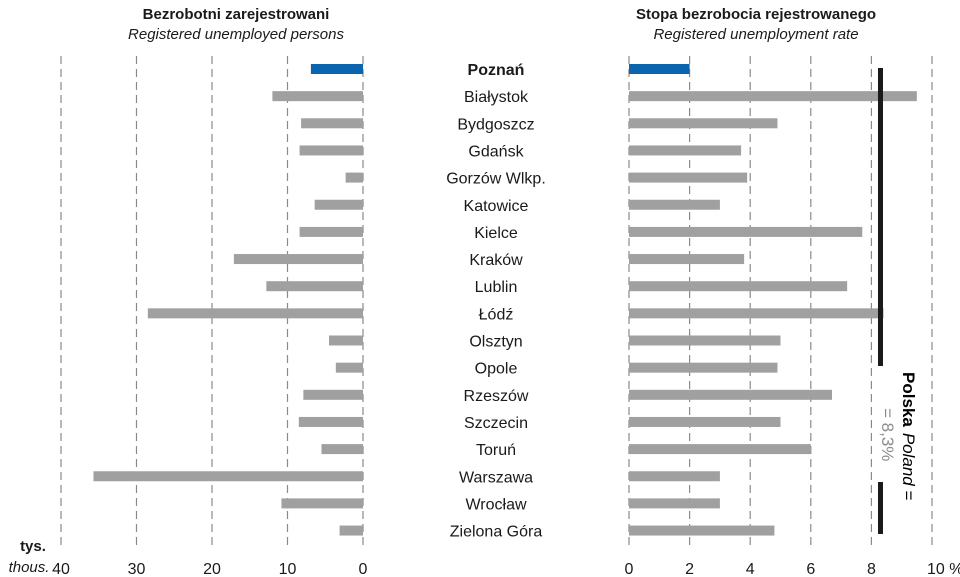 This screenshot has width=960, height=577. Describe the element at coordinates (33, 546) in the screenshot. I see `unit-label: tys.` at that location.